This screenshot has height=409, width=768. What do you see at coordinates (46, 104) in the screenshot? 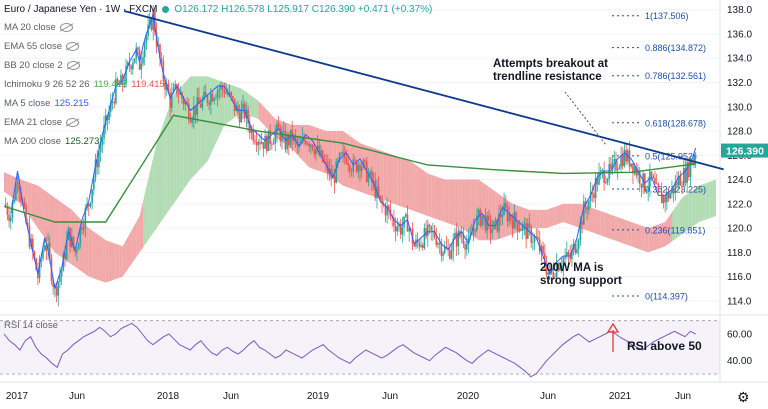
I see `legend-ma-5-close: MA 5 close 125.215` at bounding box center [46, 104].